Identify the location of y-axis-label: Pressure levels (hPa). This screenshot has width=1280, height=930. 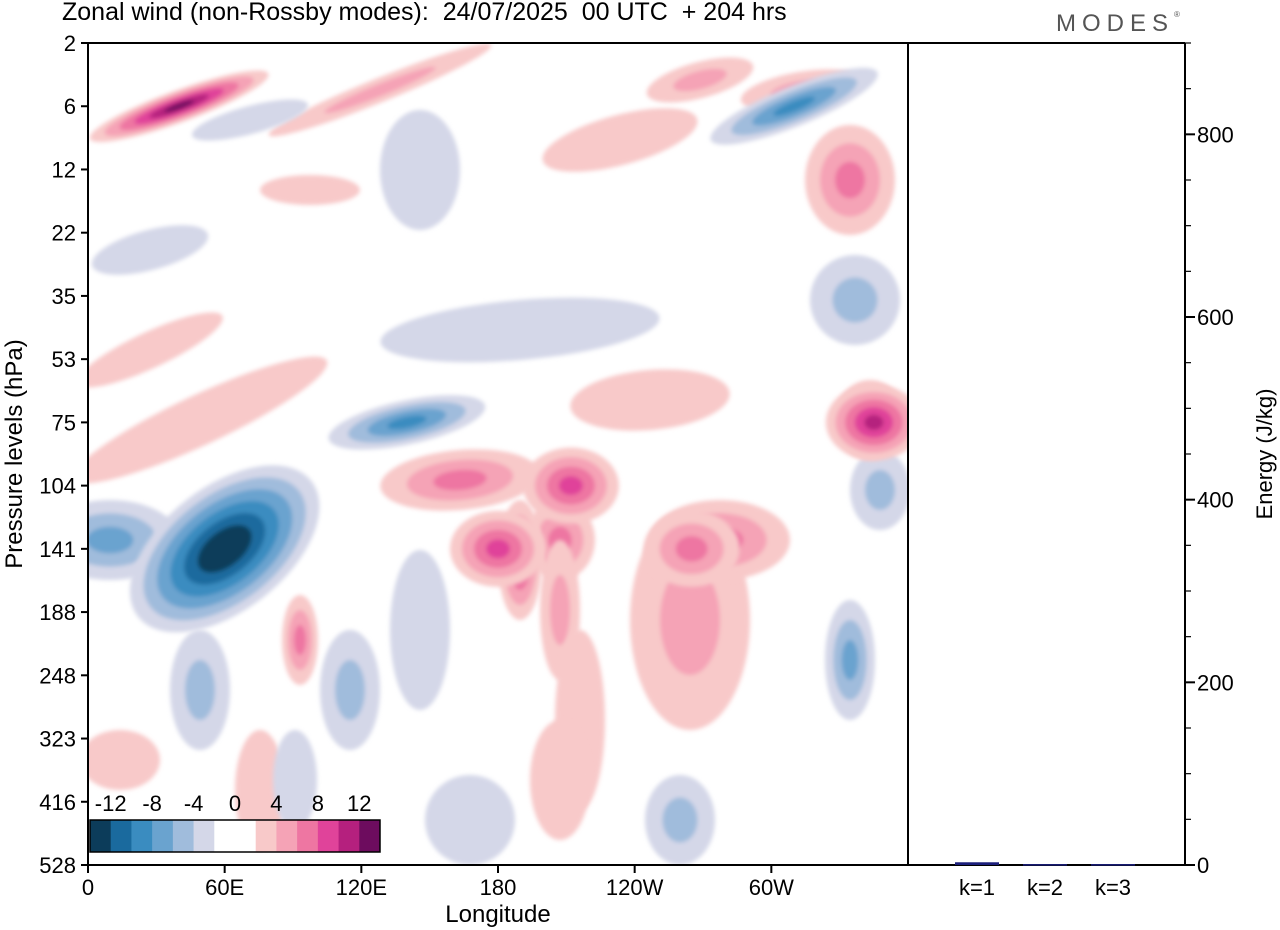
(14, 453).